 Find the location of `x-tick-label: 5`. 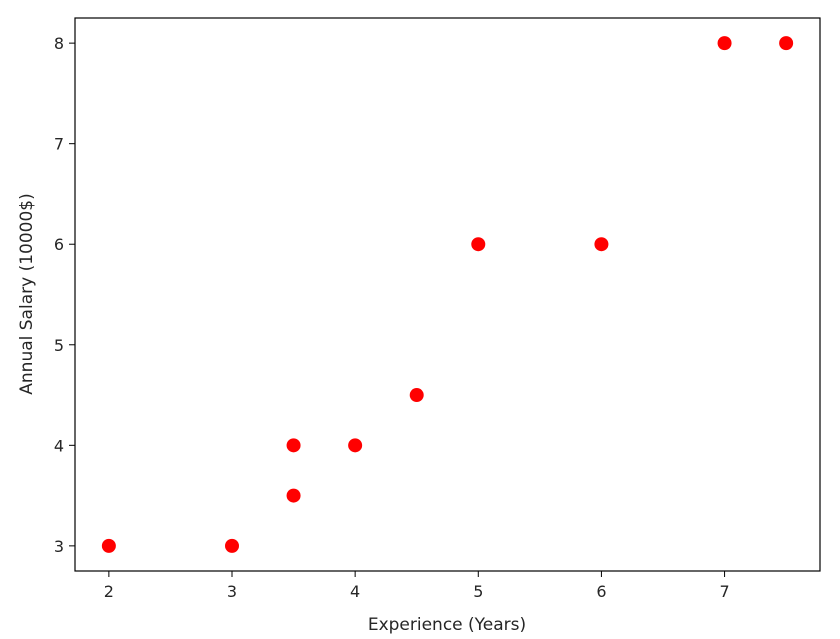

x-tick-label: 5 is located at coordinates (478, 591).